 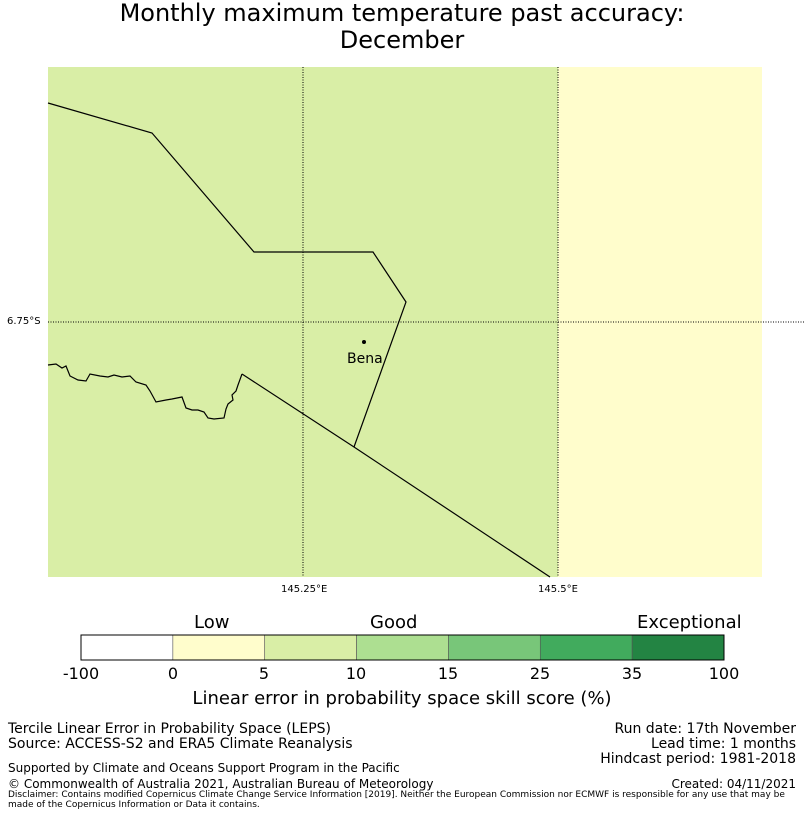 What do you see at coordinates (364, 342) in the screenshot?
I see `bena-marker` at bounding box center [364, 342].